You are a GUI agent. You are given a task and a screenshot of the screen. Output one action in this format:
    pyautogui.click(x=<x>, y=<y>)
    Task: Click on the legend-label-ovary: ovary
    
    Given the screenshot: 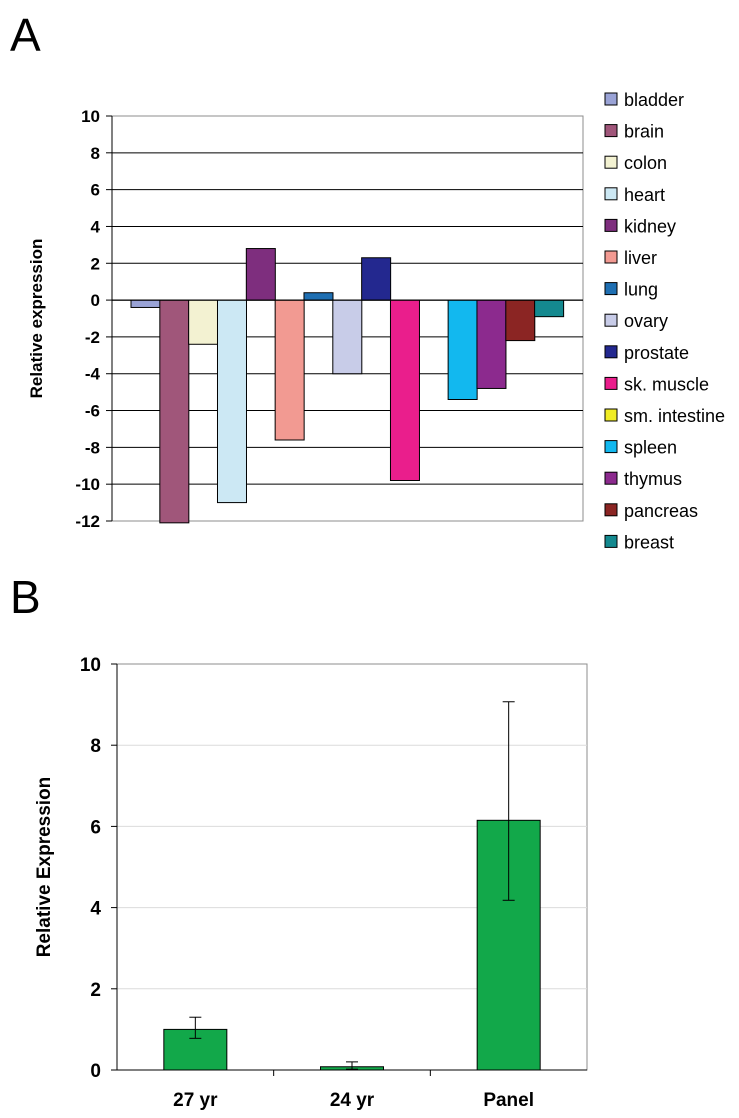 What is the action you would take?
    pyautogui.click(x=646, y=321)
    